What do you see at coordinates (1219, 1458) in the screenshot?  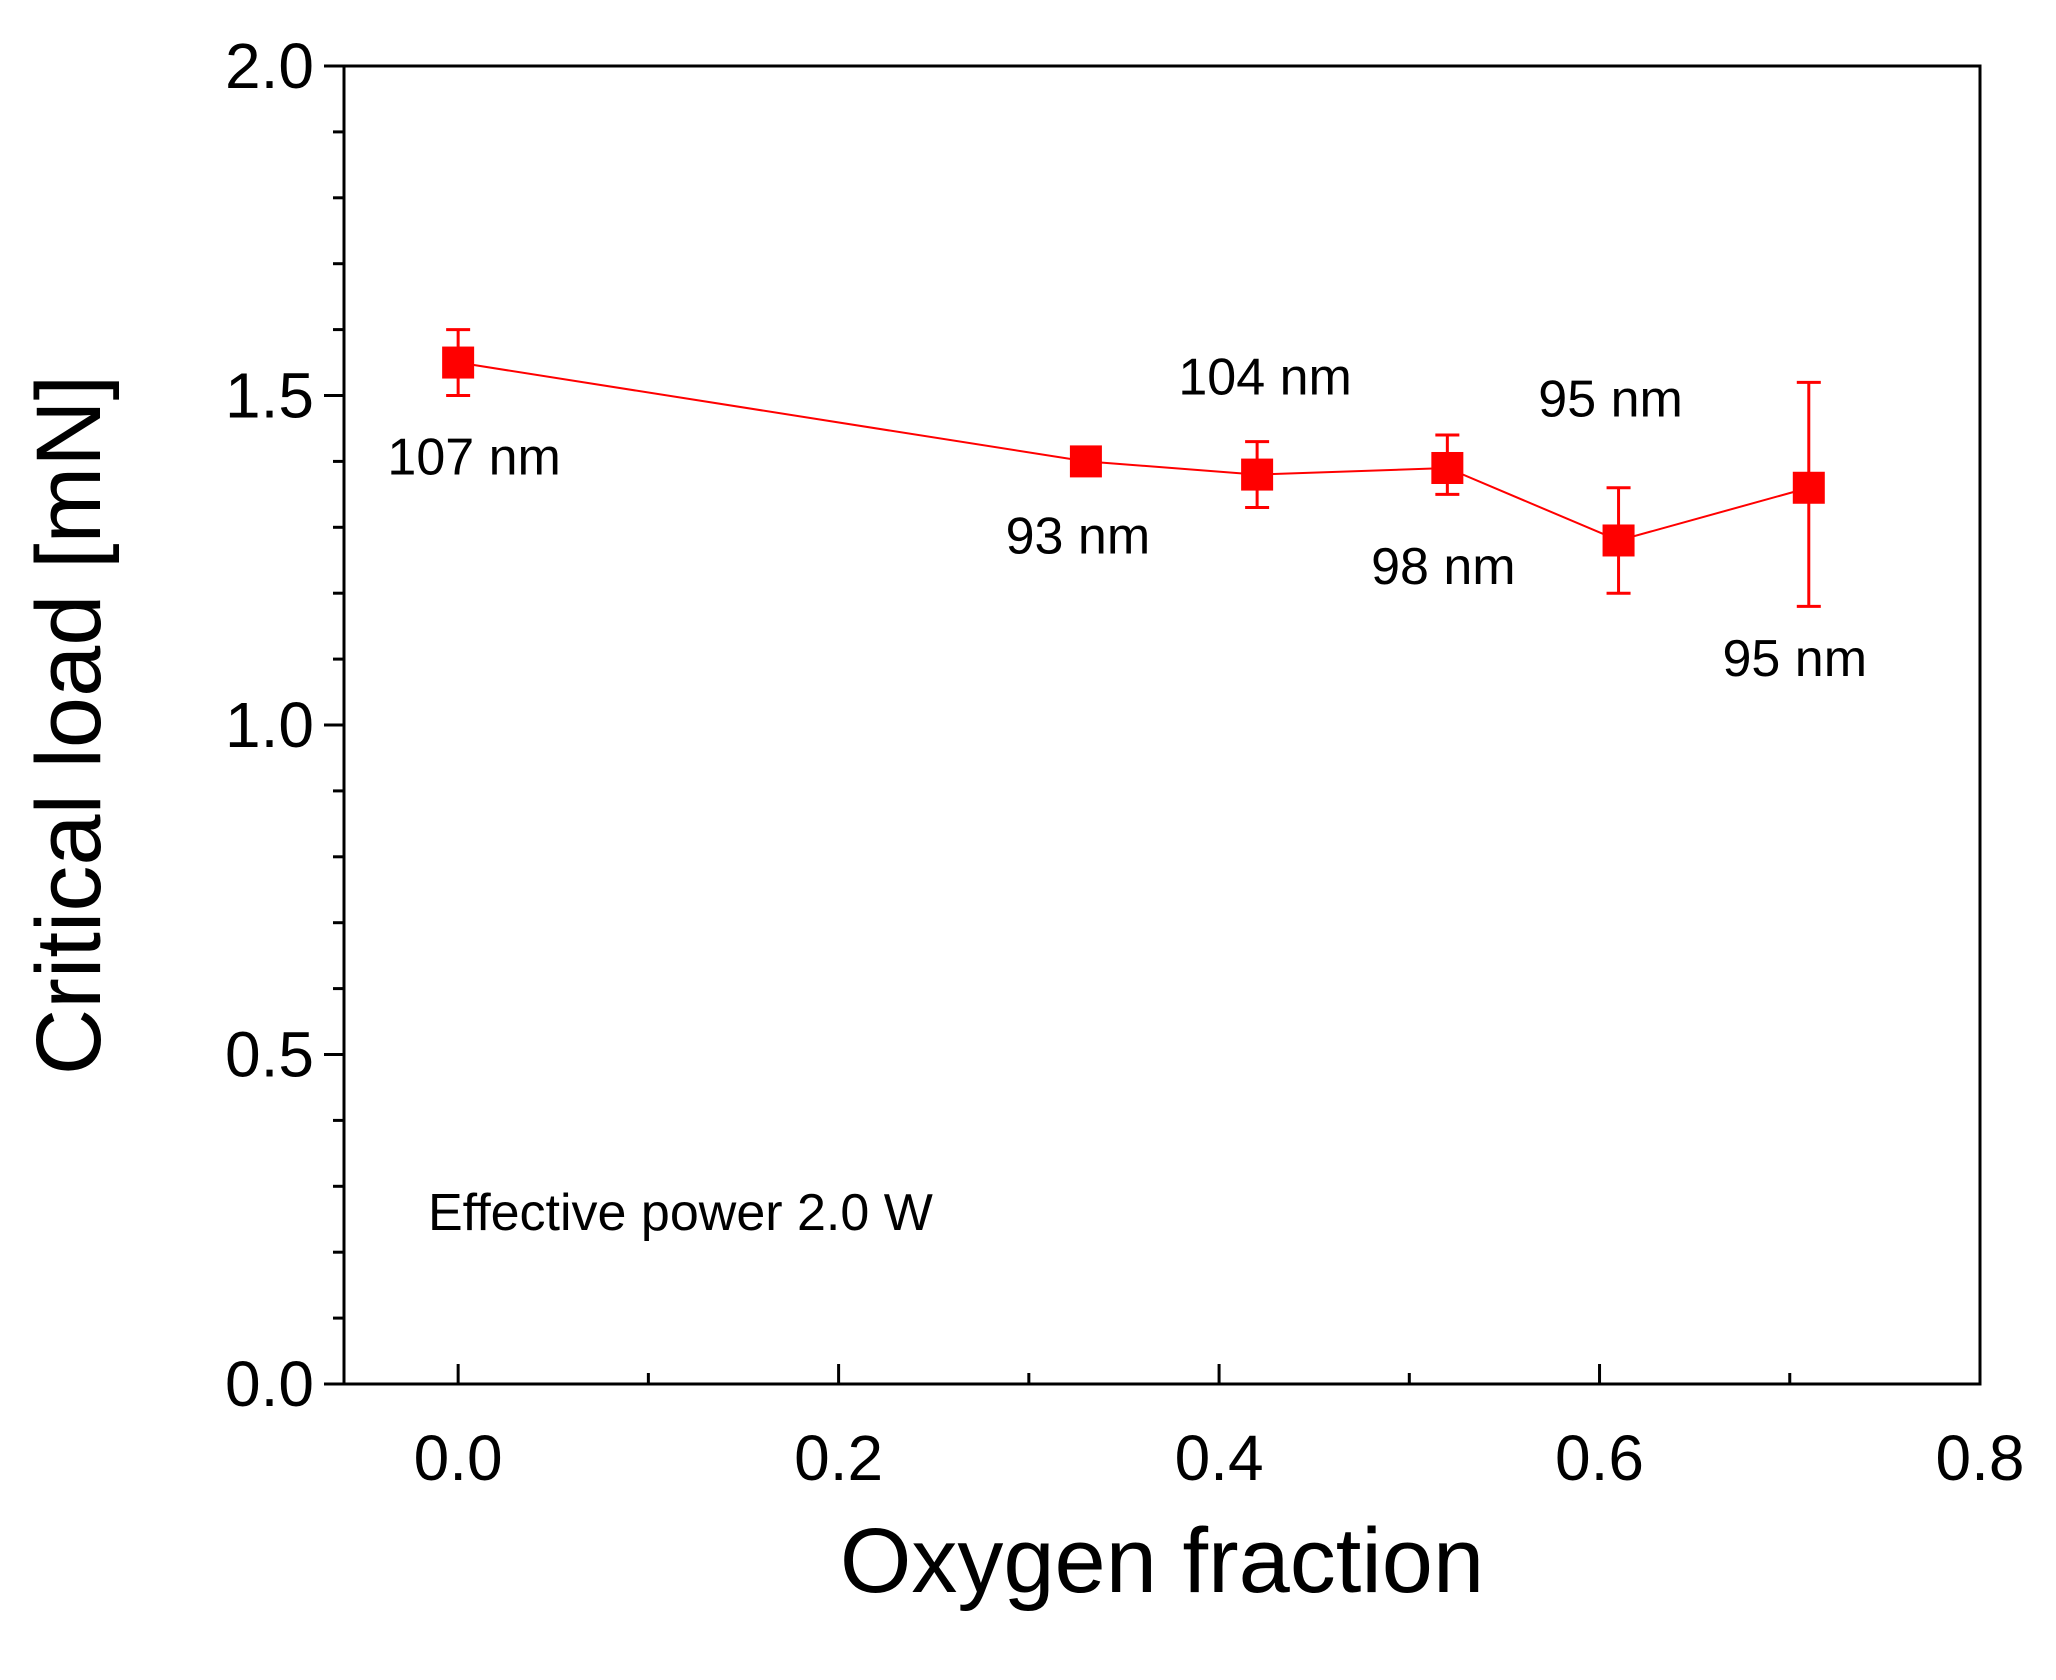 I see `x-tick-label: 0.4` at bounding box center [1219, 1458].